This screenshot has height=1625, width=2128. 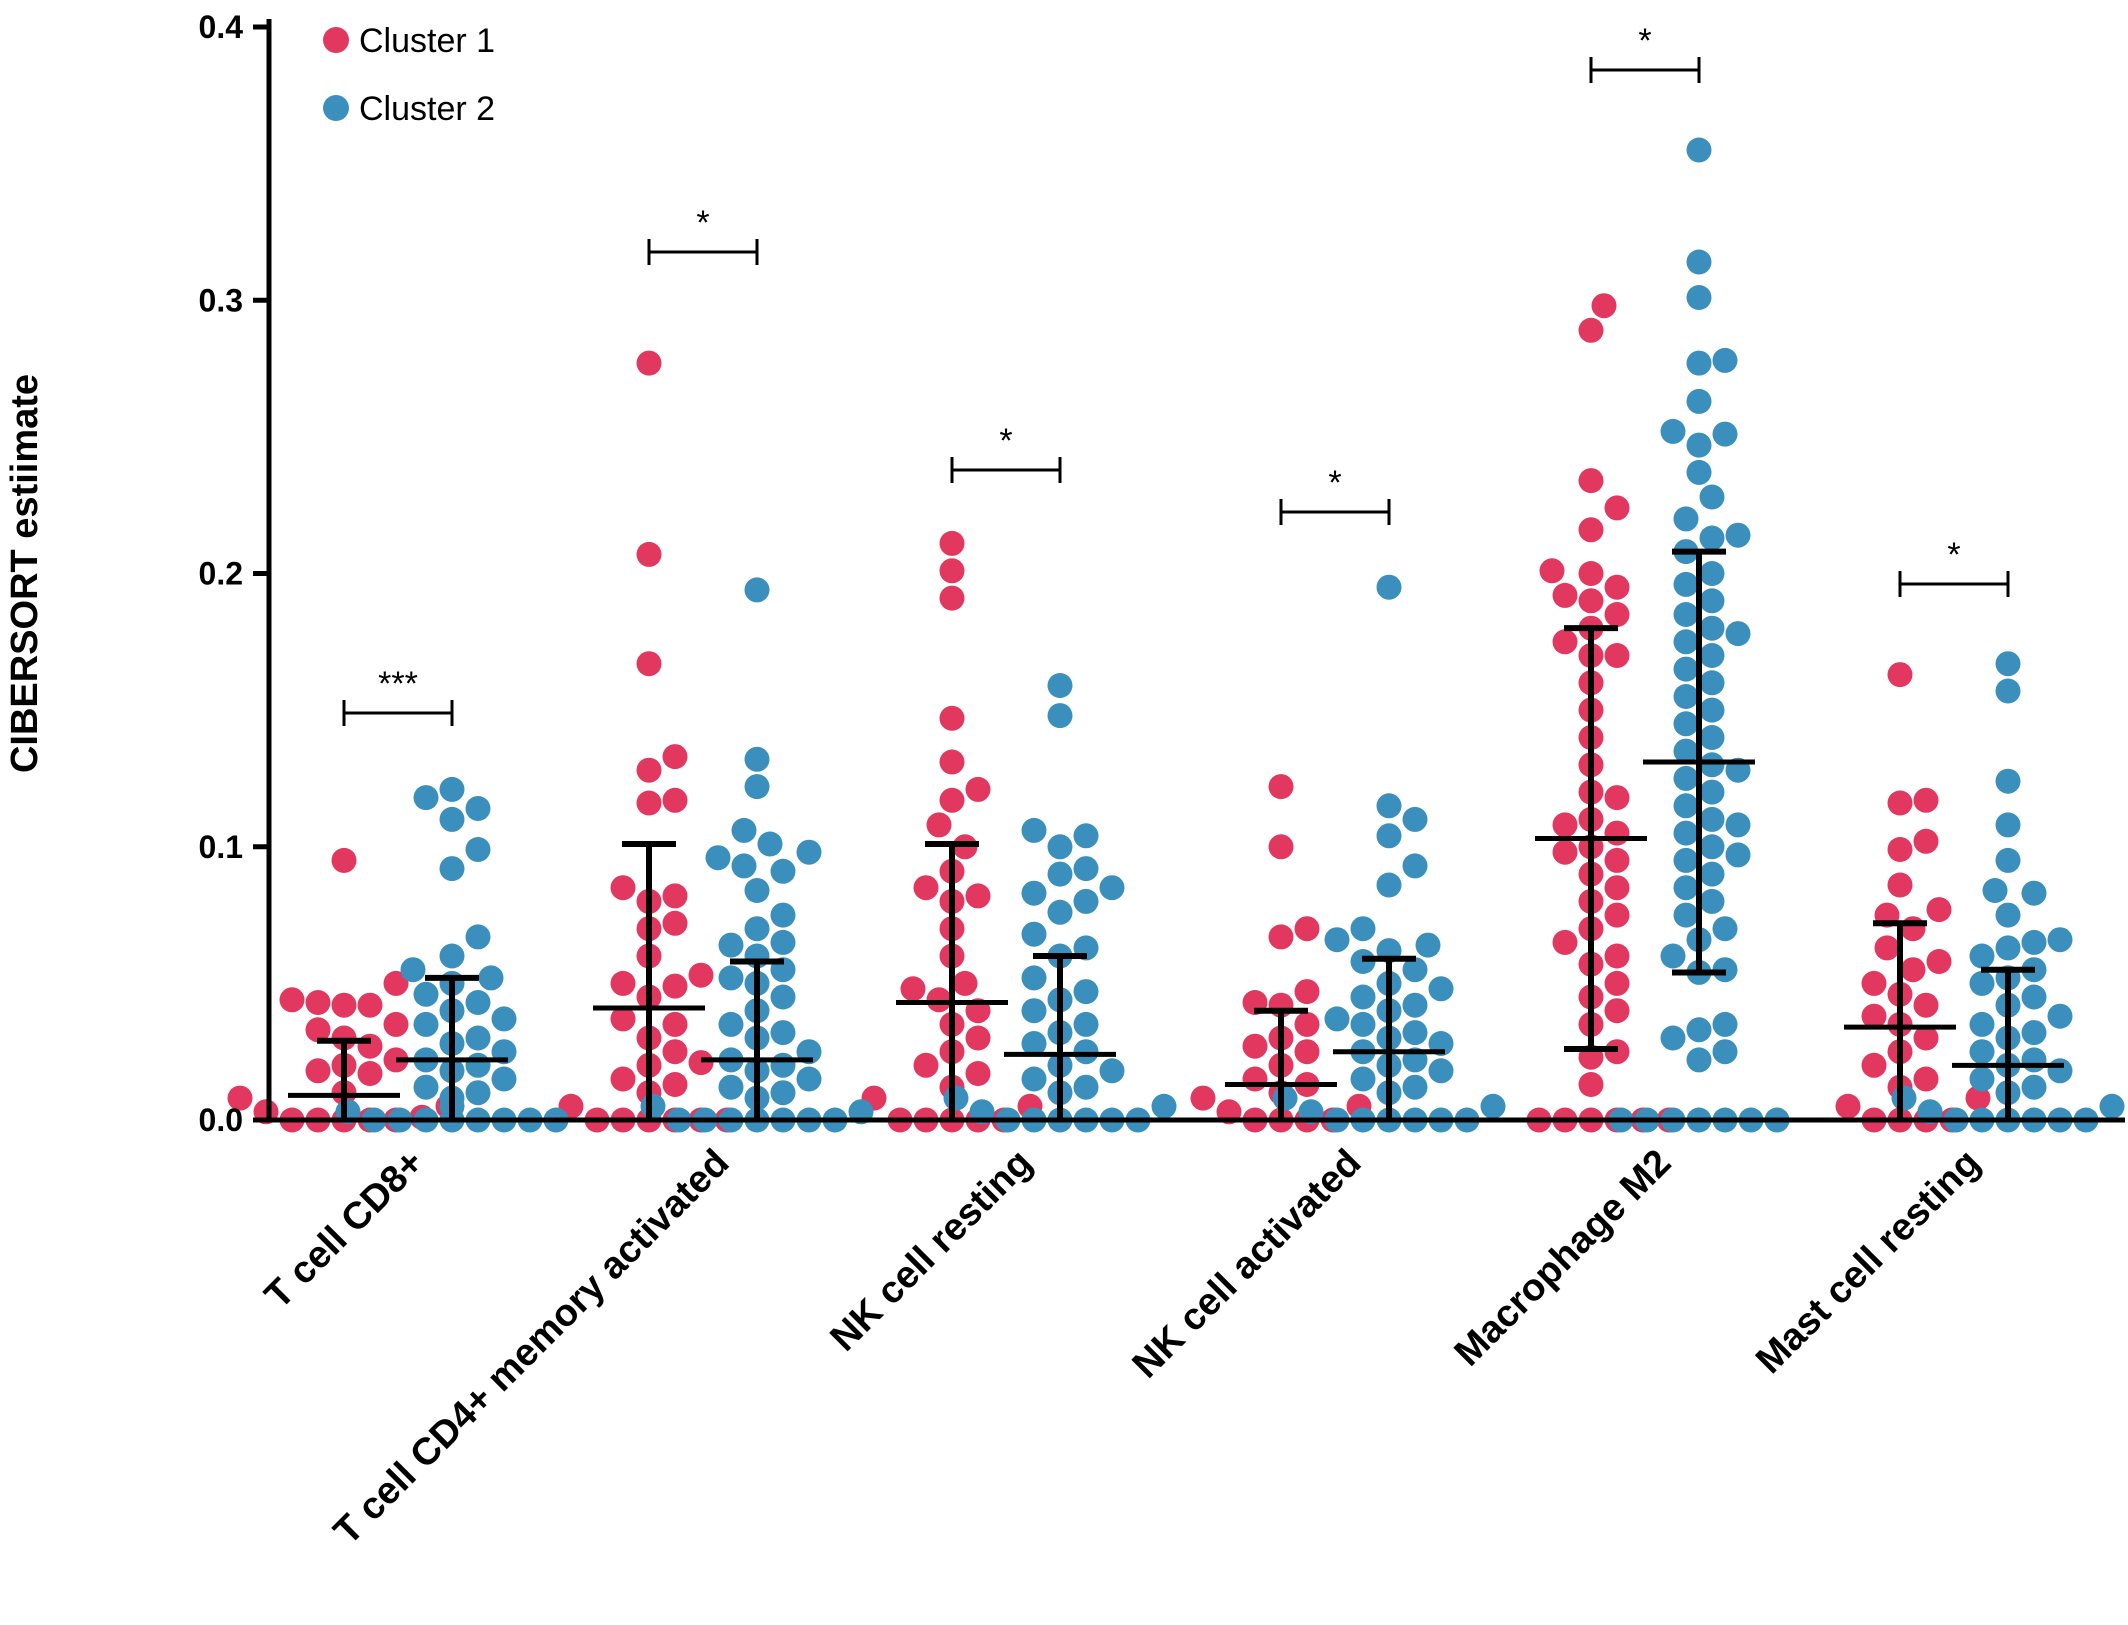 What do you see at coordinates (398, 684) in the screenshot?
I see `significance-label: ***` at bounding box center [398, 684].